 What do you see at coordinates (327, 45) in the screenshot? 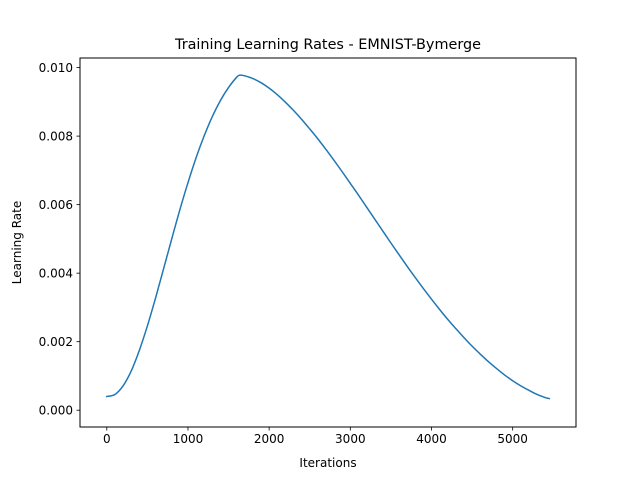
I see `chart-title: Training Learning Rates - EMNIST-Bymerge` at bounding box center [327, 45].